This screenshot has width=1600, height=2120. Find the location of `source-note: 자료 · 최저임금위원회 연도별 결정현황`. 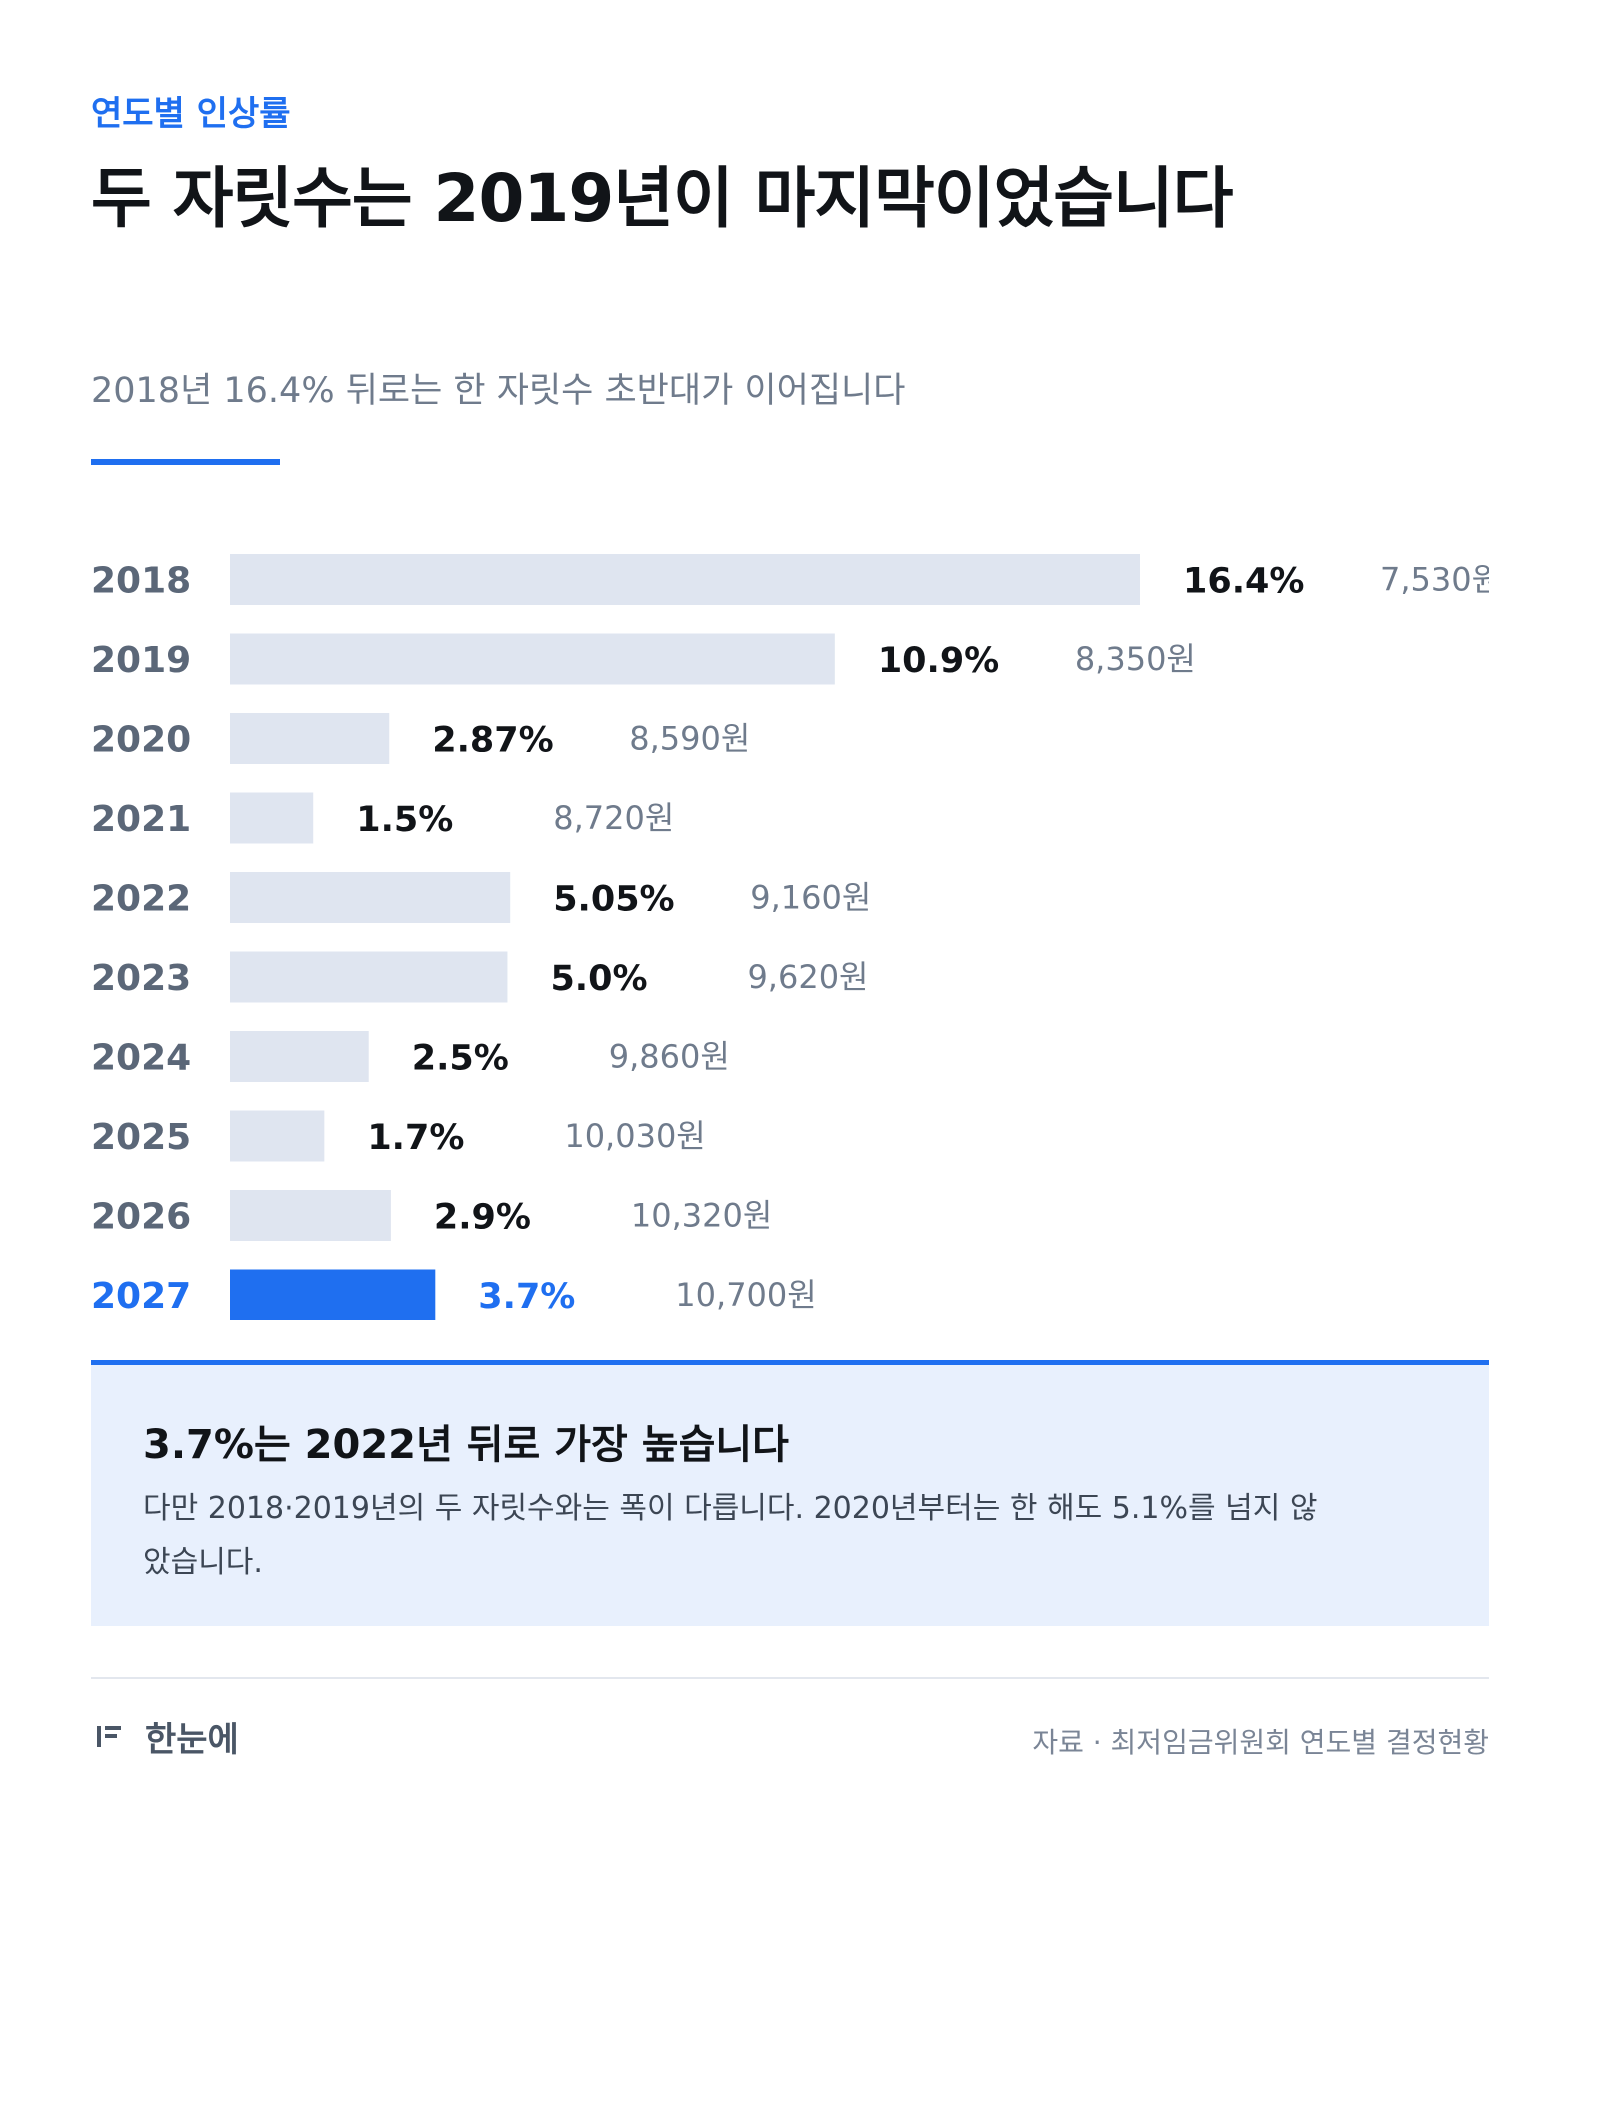

source-note: 자료 · 최저임금위원회 연도별 결정현황 is located at coordinates (1260, 1742).